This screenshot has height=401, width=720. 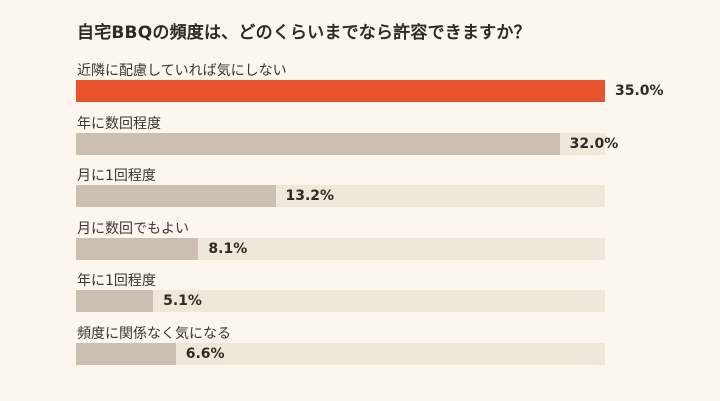 What do you see at coordinates (116, 281) in the screenshot?
I see `category-label: 年に1回程度` at bounding box center [116, 281].